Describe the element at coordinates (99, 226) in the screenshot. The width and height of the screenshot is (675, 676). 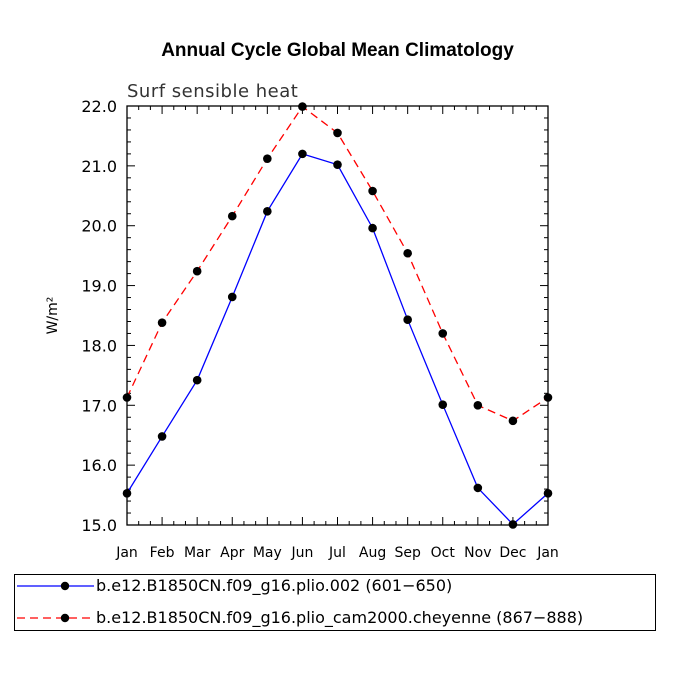
I see `y-tick-label: 20.0` at that location.